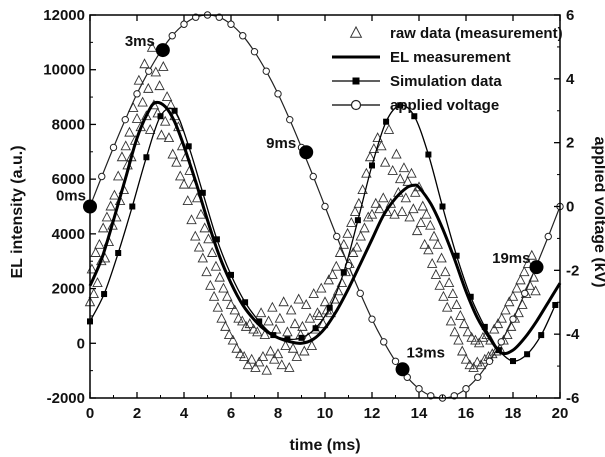  I want to click on annotation-marker, so click(402, 369).